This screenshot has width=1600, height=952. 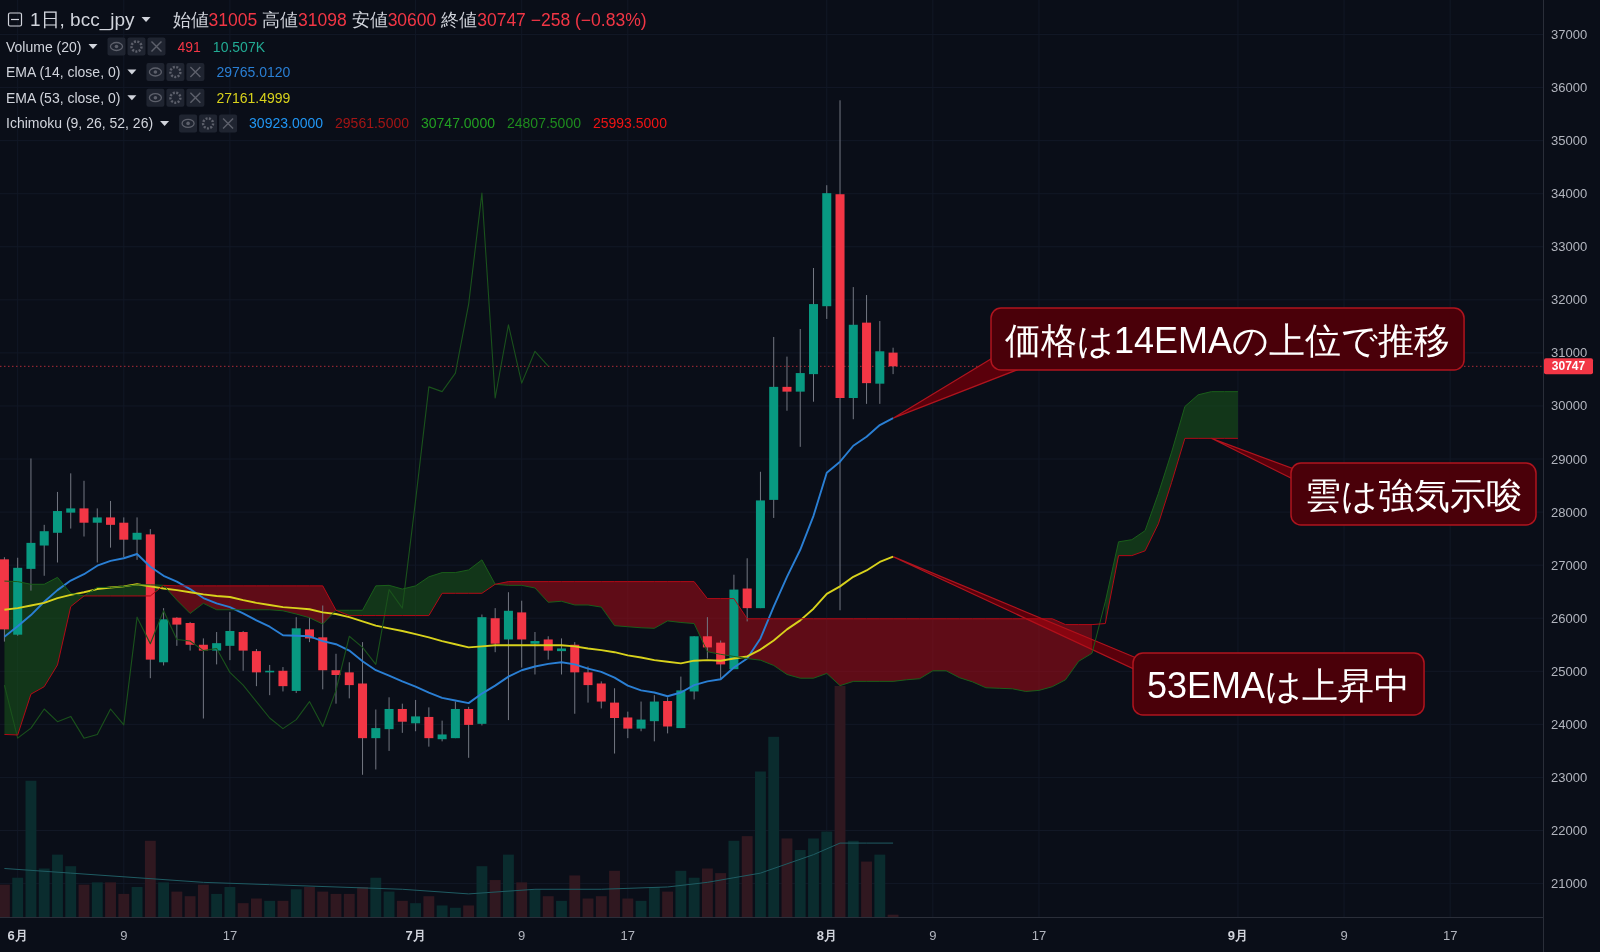 I want to click on annotation: 24807.5000, so click(x=544, y=123).